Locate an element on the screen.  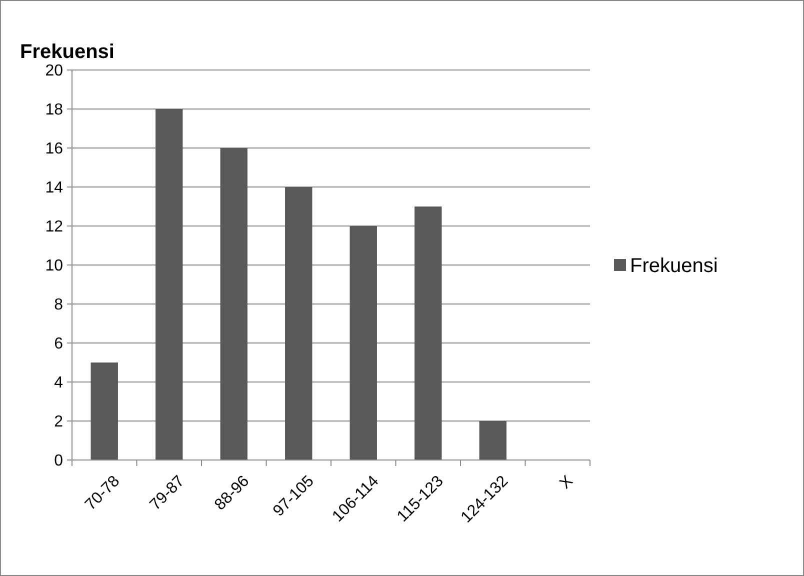
y-tick-label: 4 is located at coordinates (59, 383).